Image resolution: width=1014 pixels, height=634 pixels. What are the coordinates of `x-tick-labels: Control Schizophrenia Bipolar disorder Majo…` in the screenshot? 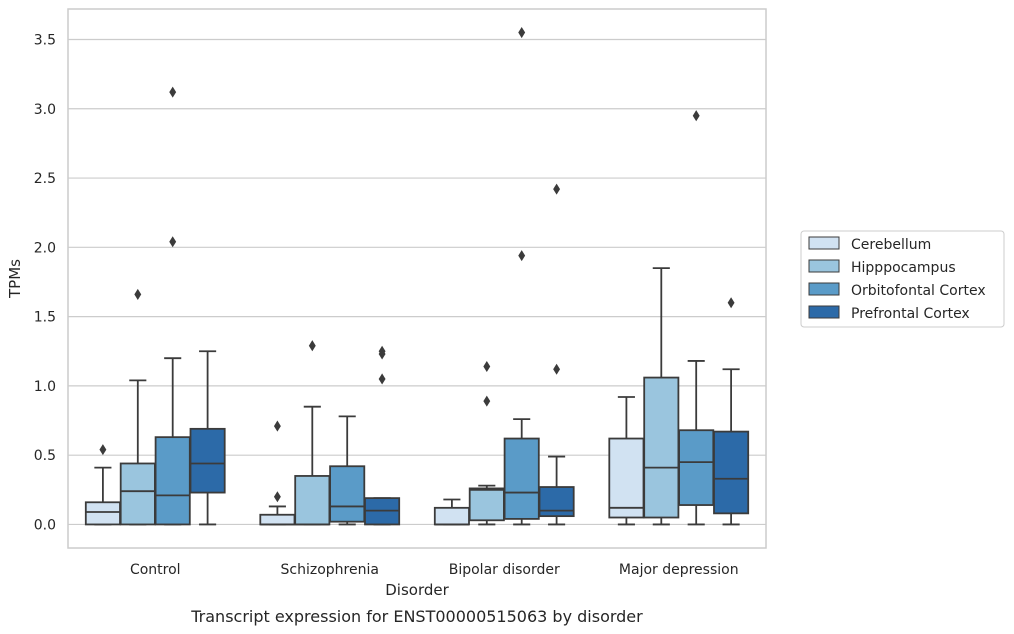 It's located at (434, 570).